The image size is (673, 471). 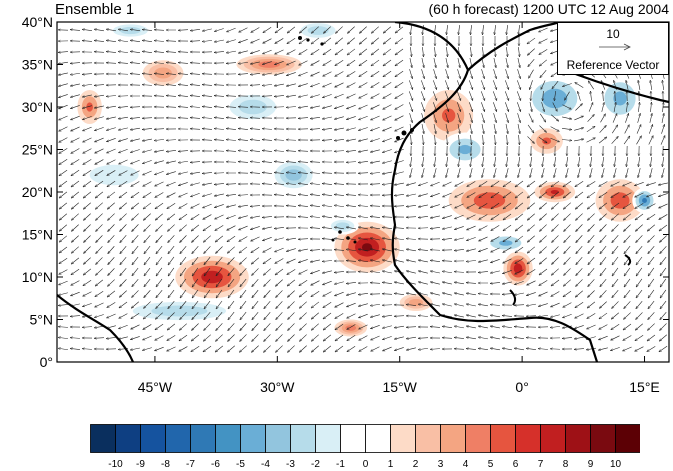 What do you see at coordinates (322, 44) in the screenshot?
I see `azores-island` at bounding box center [322, 44].